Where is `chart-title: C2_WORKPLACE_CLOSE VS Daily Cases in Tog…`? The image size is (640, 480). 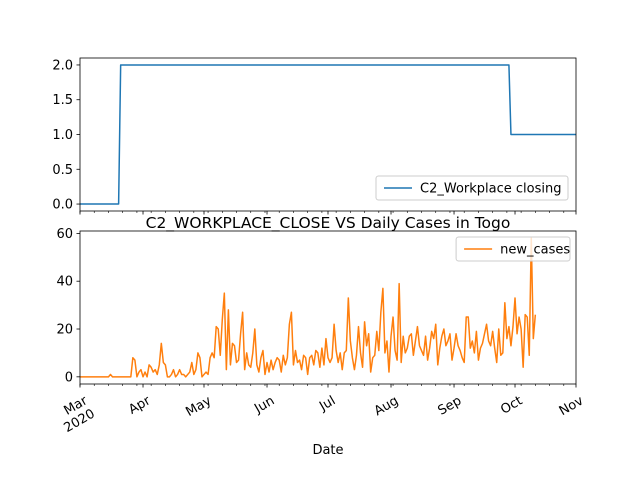 chart-title: C2_WORKPLACE_CLOSE VS Daily Cases in Tog… is located at coordinates (328, 223).